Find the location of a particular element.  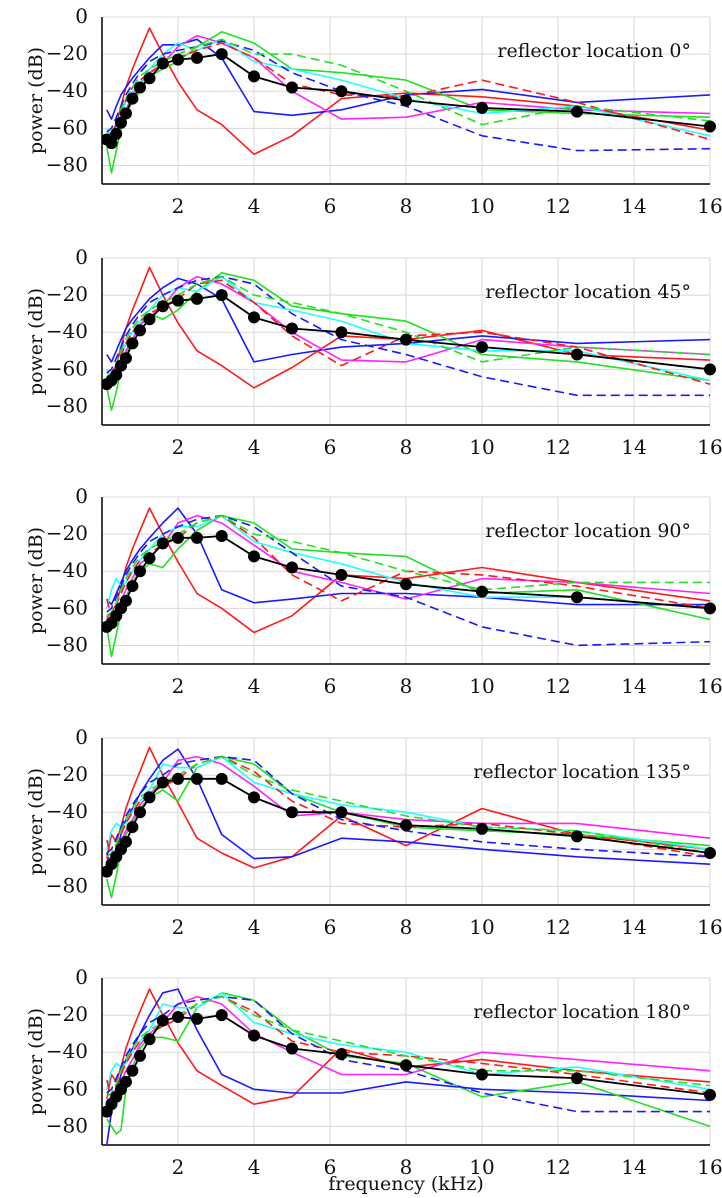

panel-annotation: reflector location 180° is located at coordinates (582, 1012).